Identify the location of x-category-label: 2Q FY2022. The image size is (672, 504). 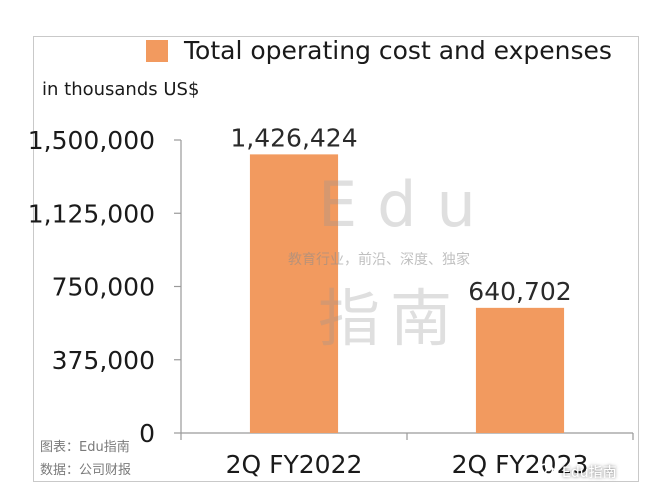
(294, 464).